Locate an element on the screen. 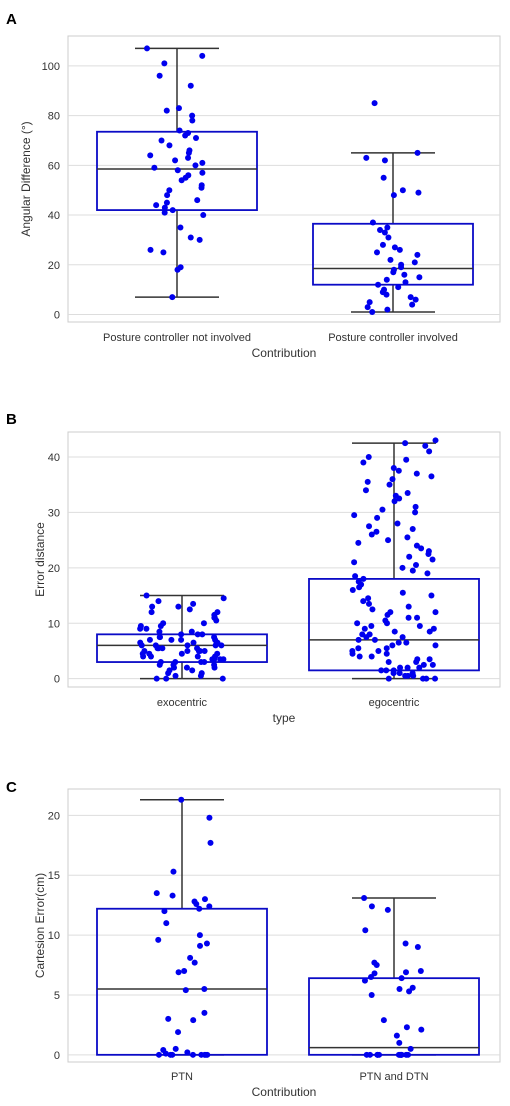 The width and height of the screenshot is (510, 1106). y-tick-label: 0 is located at coordinates (57, 316).